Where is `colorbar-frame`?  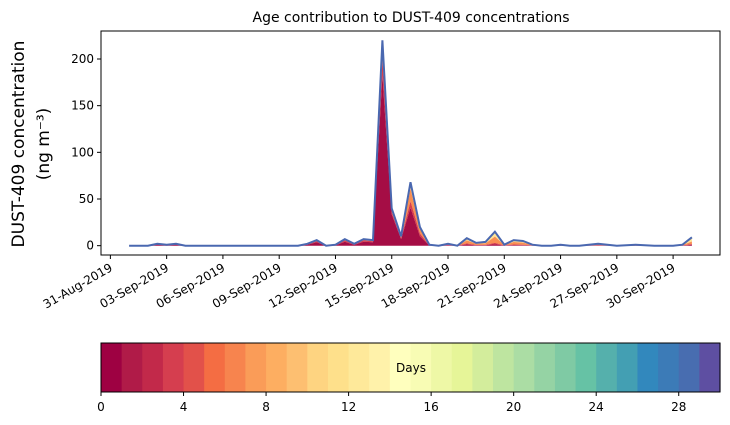 colorbar-frame is located at coordinates (410, 367).